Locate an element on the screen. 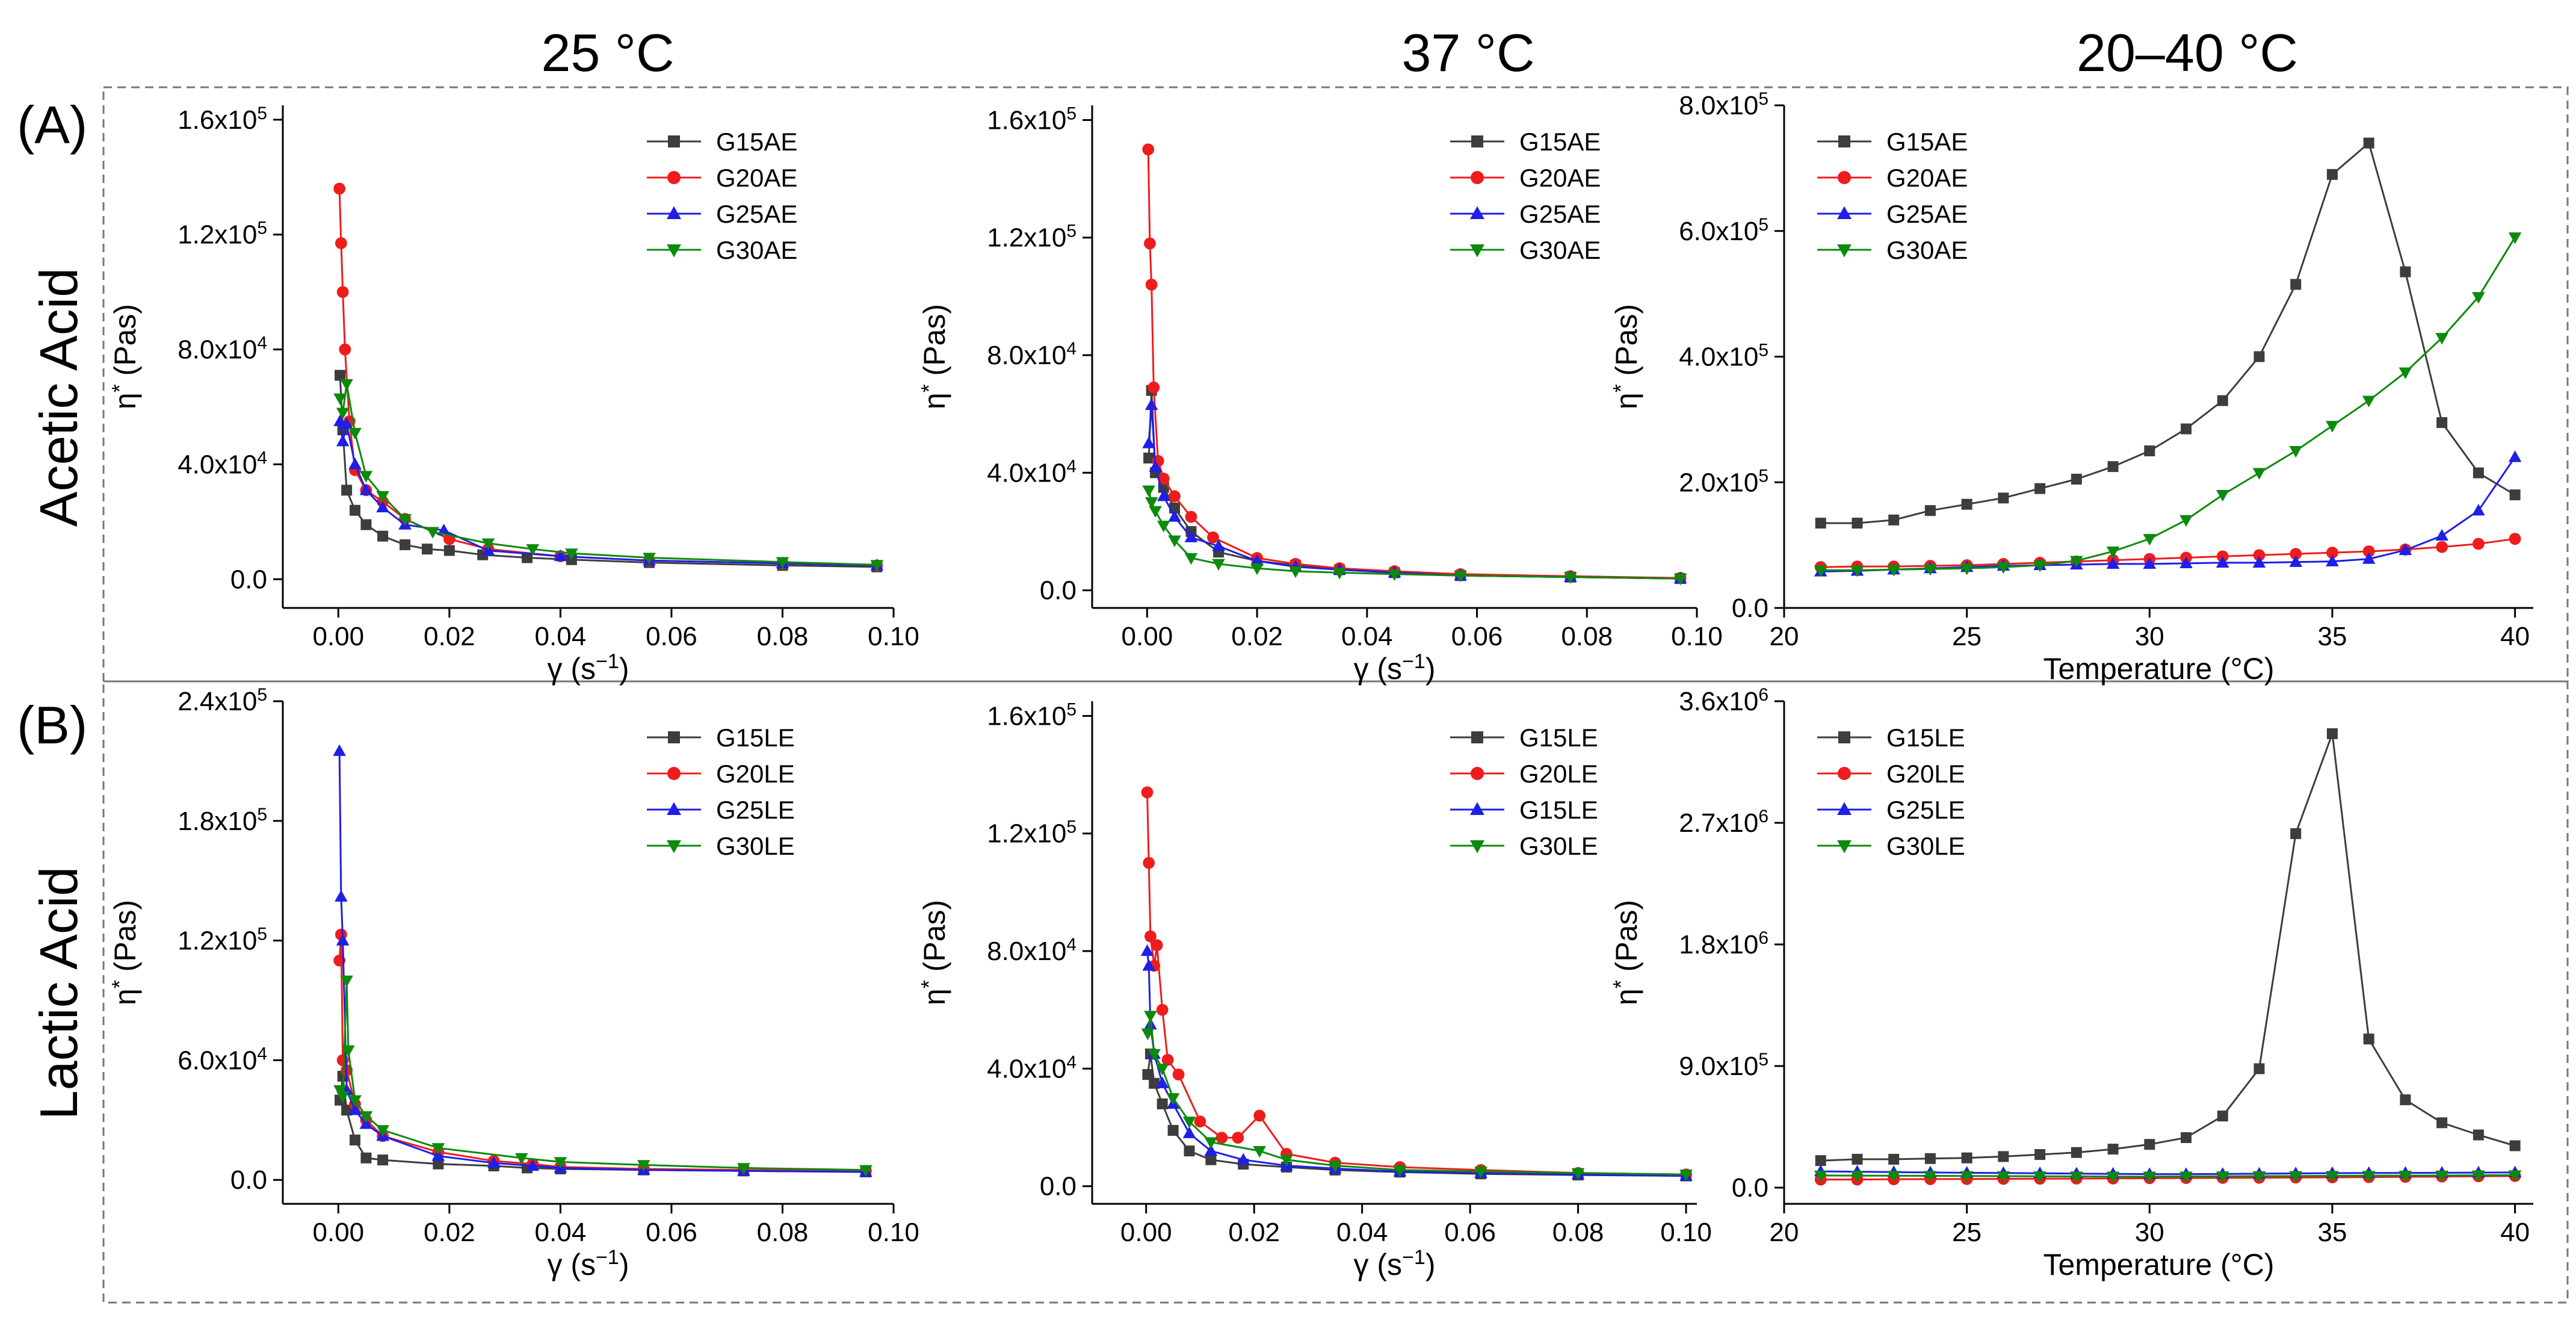 The width and height of the screenshot is (2576, 1317). y-tick-label: 9.0x10⁵ is located at coordinates (1723, 1065).